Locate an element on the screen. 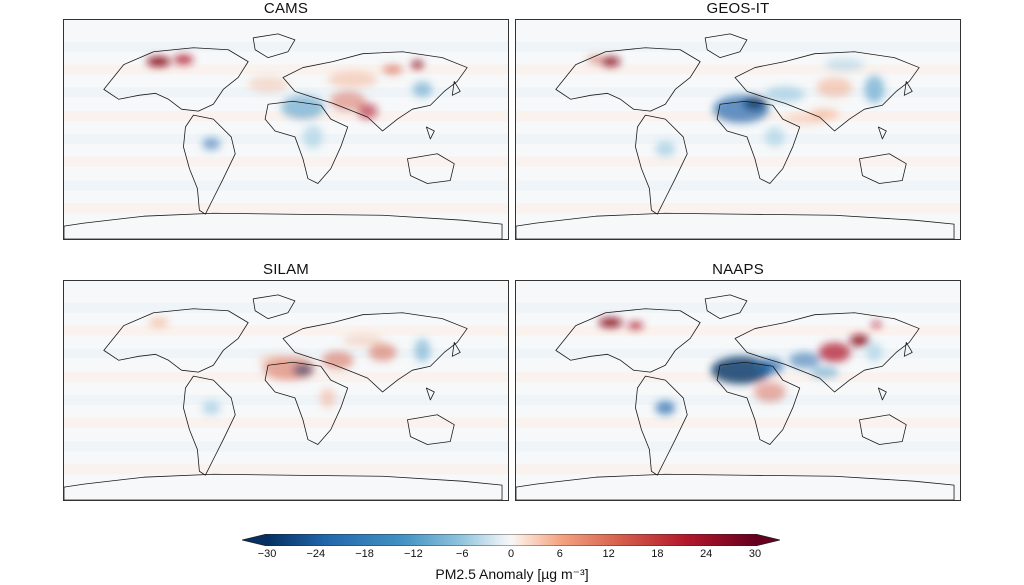 The height and width of the screenshot is (585, 1024). panel-title-geos-it: GEOS-IT is located at coordinates (738, 8).